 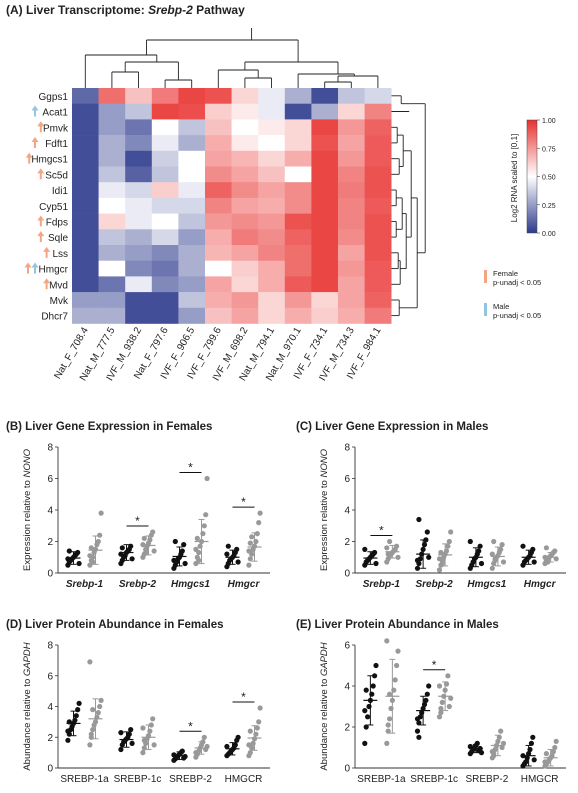 I want to click on colorbar-gradient, so click(x=532, y=176).